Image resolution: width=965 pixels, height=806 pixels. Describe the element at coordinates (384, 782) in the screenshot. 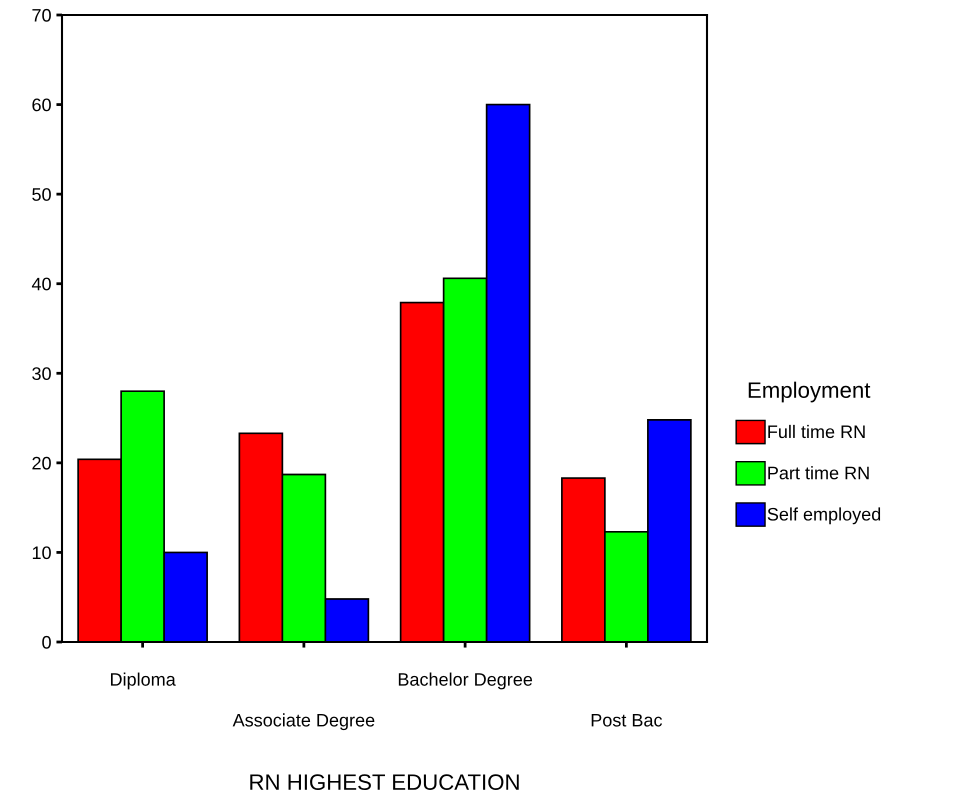

I see `x-axis-title: RN HIGHEST EDUCATION` at that location.